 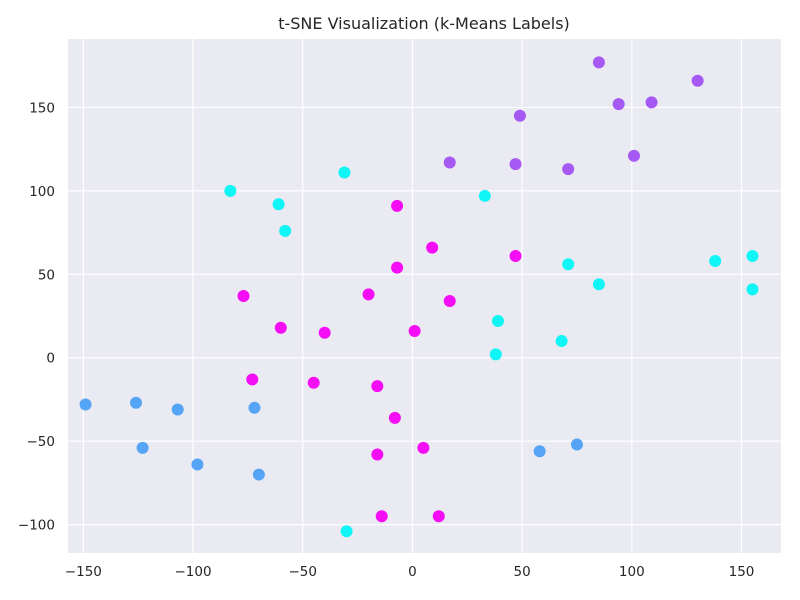 What do you see at coordinates (46, 275) in the screenshot?
I see `y-tick-label: 50` at bounding box center [46, 275].